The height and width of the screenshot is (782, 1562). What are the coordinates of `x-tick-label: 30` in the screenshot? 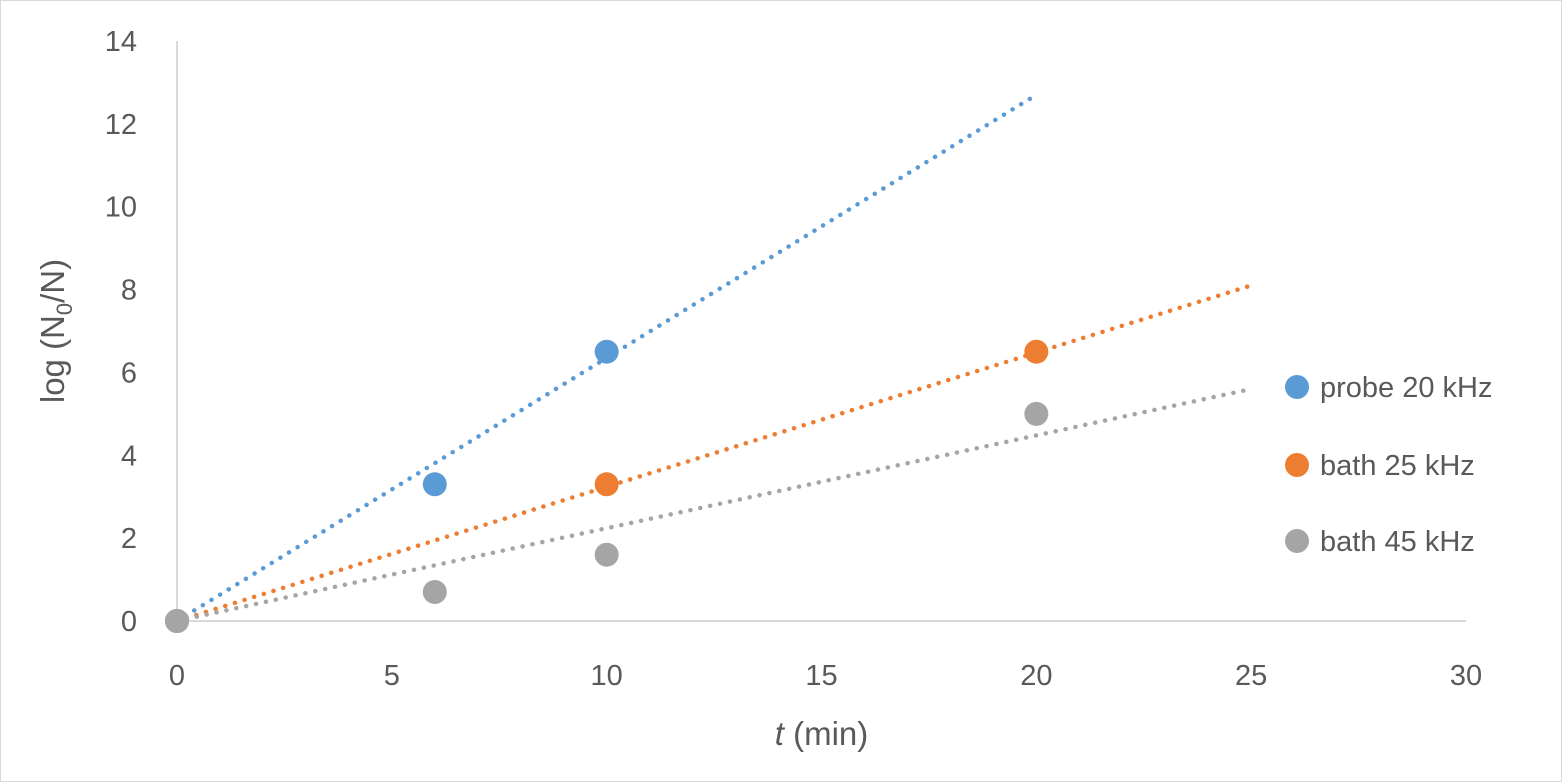 It's located at (1466, 676).